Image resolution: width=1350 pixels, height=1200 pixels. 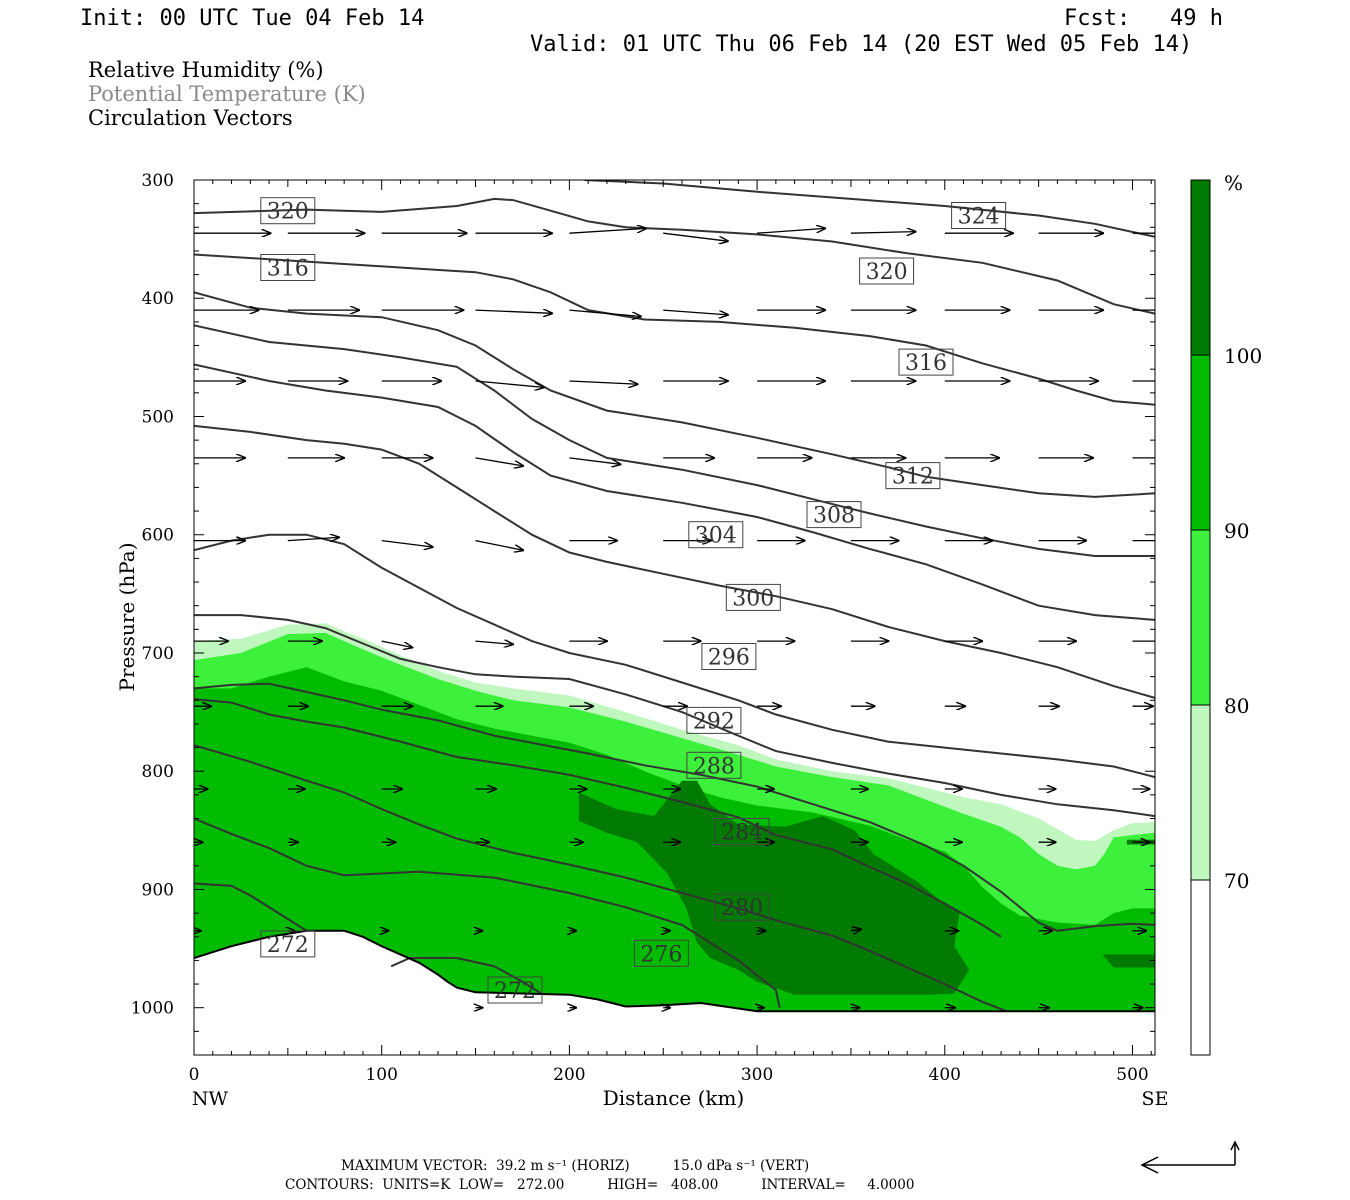 What do you see at coordinates (158, 299) in the screenshot?
I see `y-tick-label: 400` at bounding box center [158, 299].